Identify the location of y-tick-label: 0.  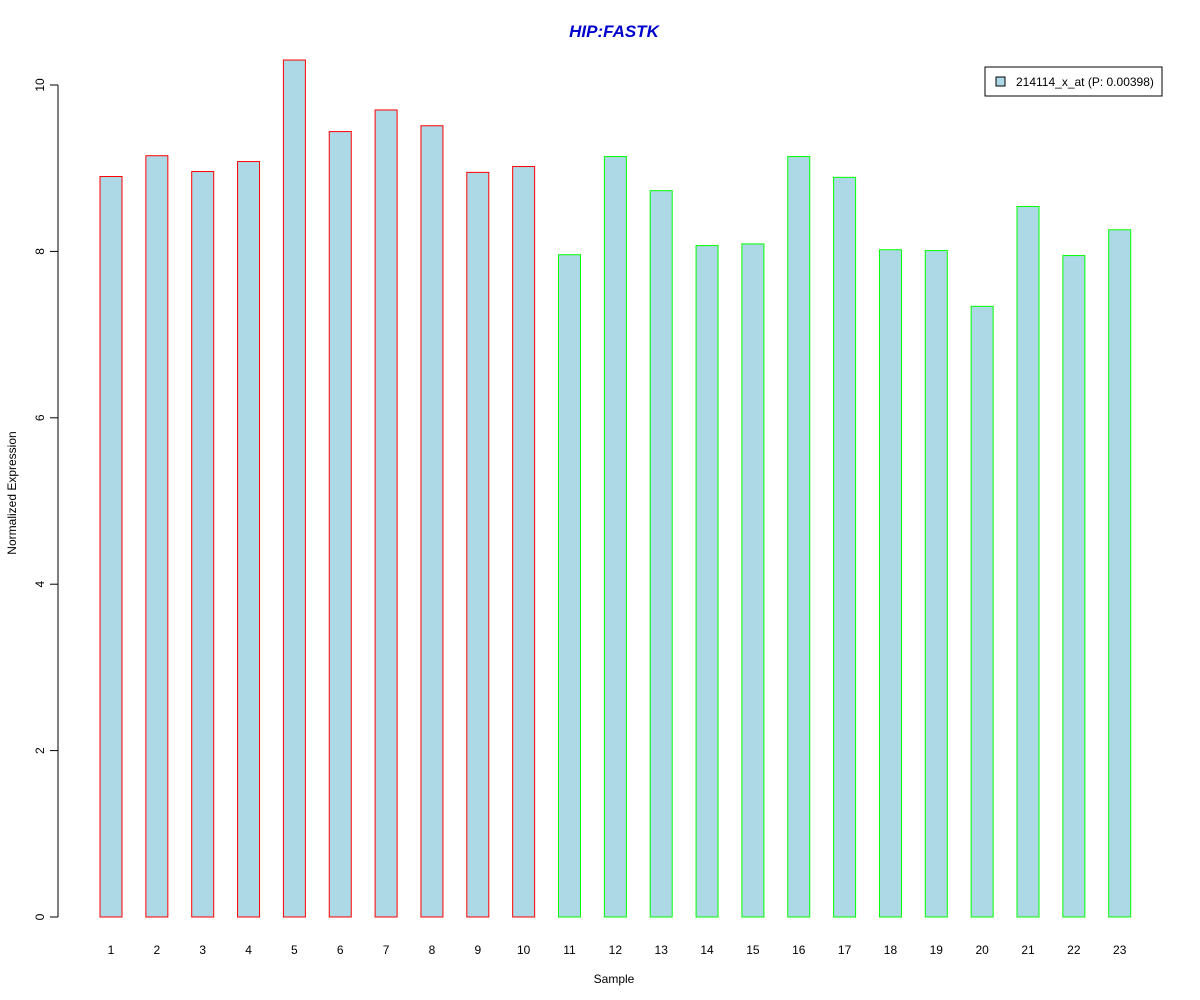
(40, 916).